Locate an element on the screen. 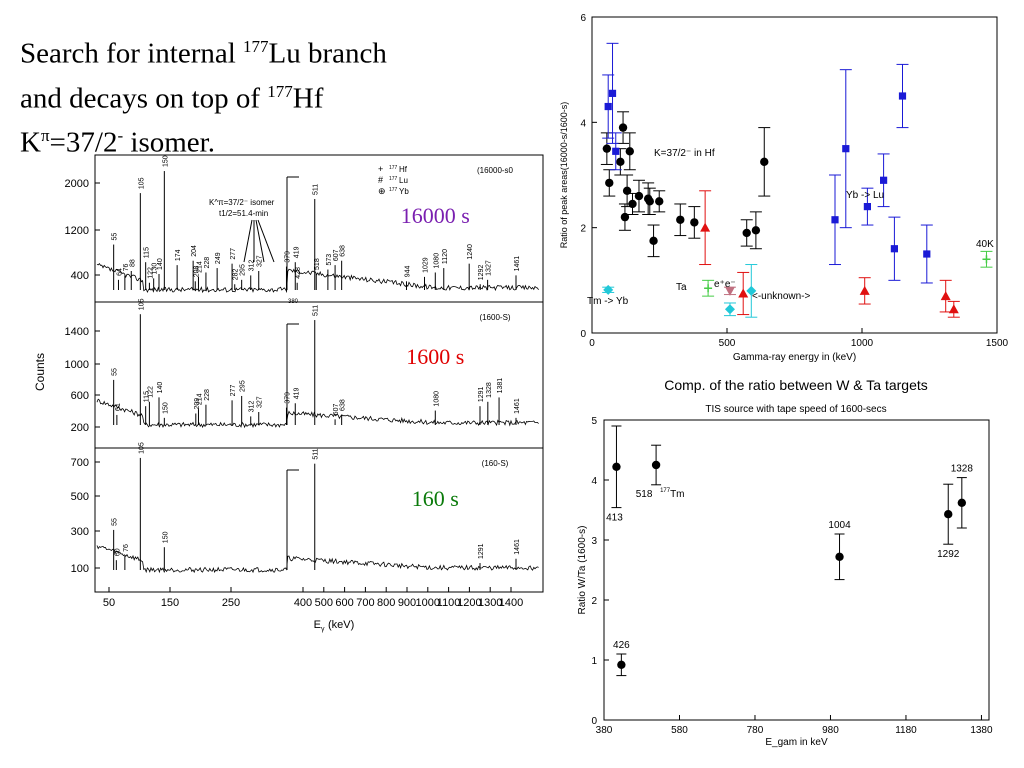  x-tick-label: 1400 is located at coordinates (511, 603).